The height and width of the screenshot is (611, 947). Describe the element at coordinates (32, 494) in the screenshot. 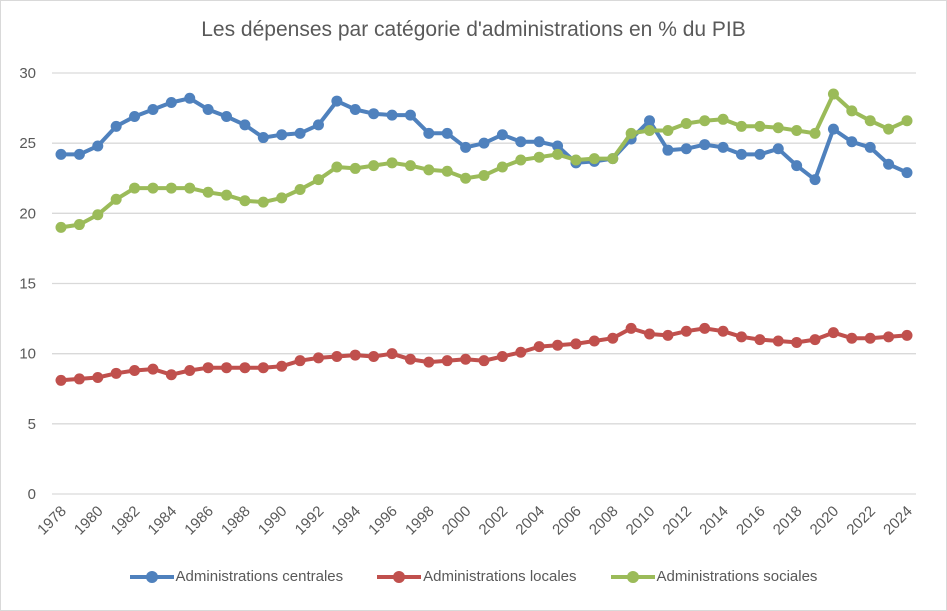

I see `y-tick-label: 0` at that location.